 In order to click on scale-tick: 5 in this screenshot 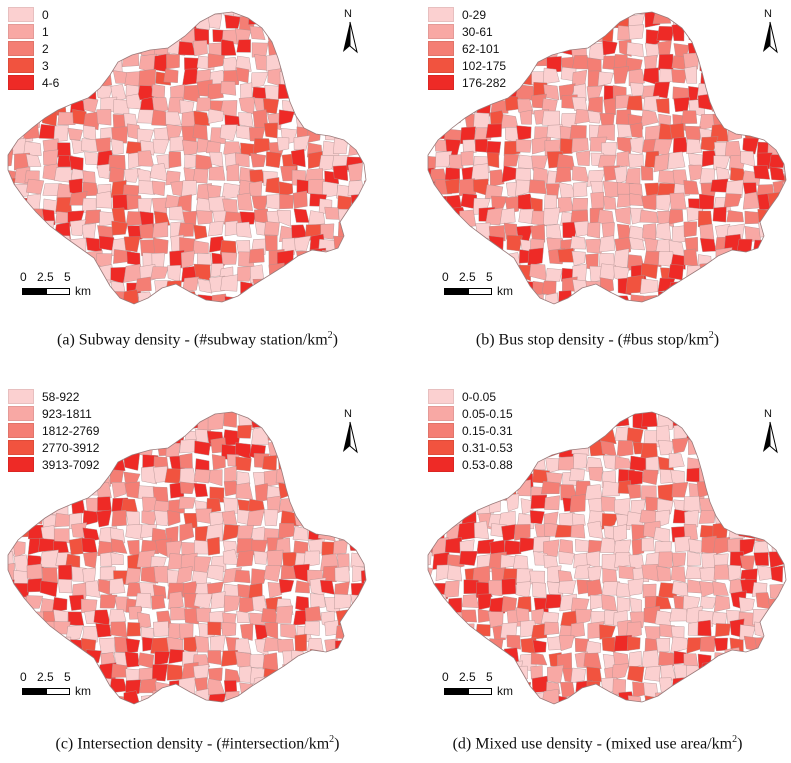, I will do `click(489, 277)`.